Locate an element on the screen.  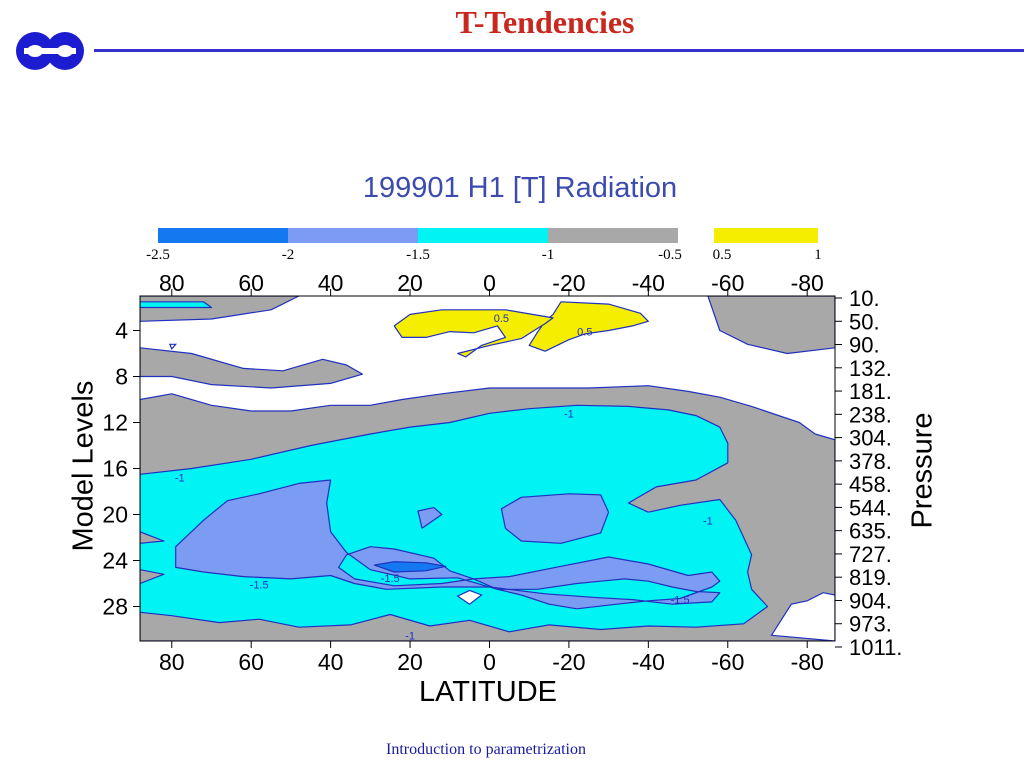
x-tick-label: -60 is located at coordinates (727, 662).